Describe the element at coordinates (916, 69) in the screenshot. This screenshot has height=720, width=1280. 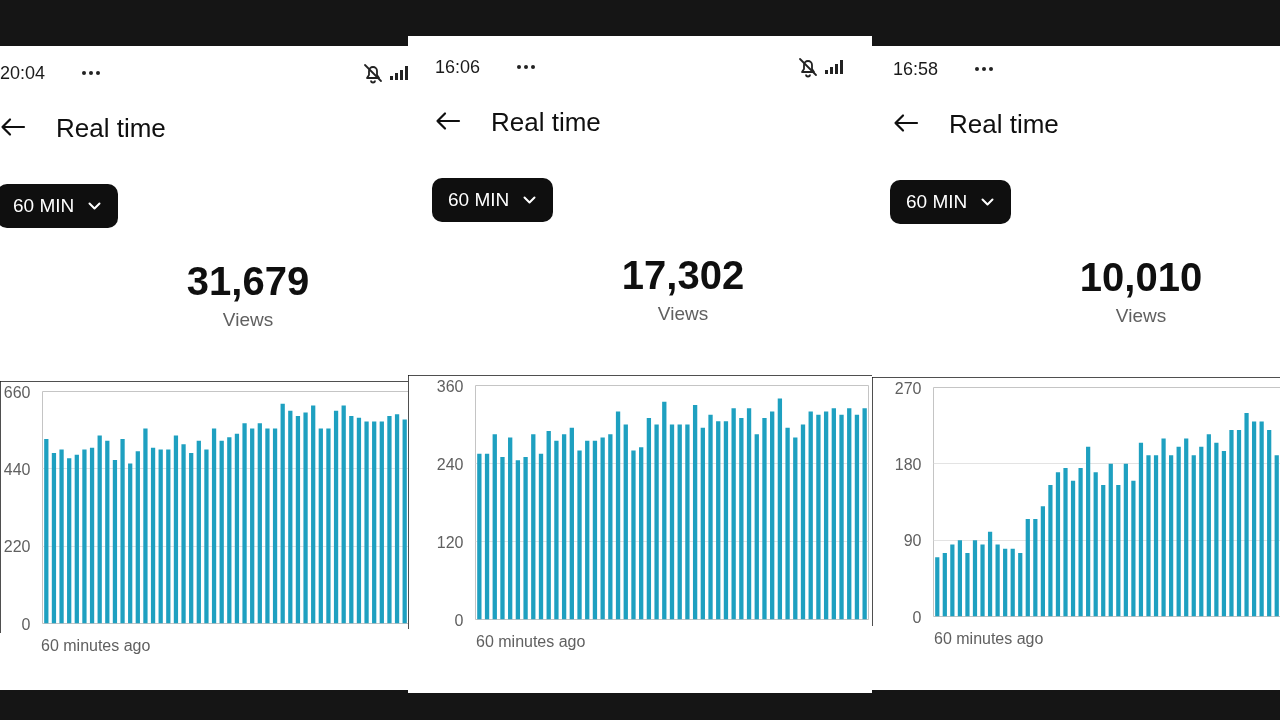
I see `text: 16:58` at that location.